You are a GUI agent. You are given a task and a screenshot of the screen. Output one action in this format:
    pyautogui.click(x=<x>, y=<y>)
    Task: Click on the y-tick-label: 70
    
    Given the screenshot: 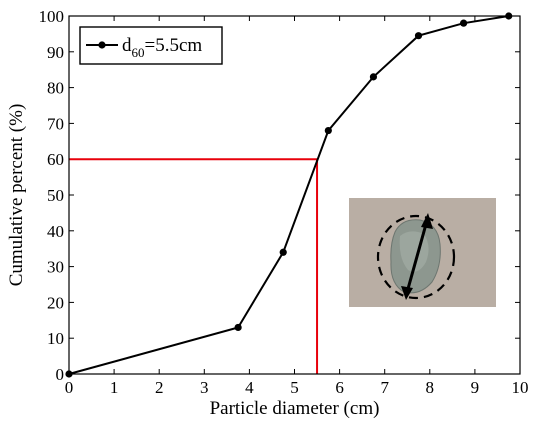 What is the action you would take?
    pyautogui.click(x=55, y=123)
    